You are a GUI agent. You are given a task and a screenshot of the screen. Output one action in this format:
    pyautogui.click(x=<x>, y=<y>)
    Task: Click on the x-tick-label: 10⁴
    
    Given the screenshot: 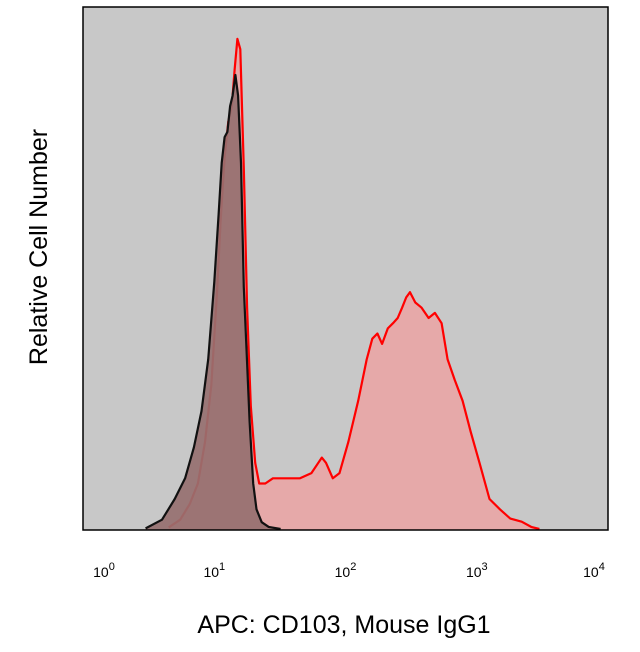 What is the action you would take?
    pyautogui.click(x=594, y=570)
    